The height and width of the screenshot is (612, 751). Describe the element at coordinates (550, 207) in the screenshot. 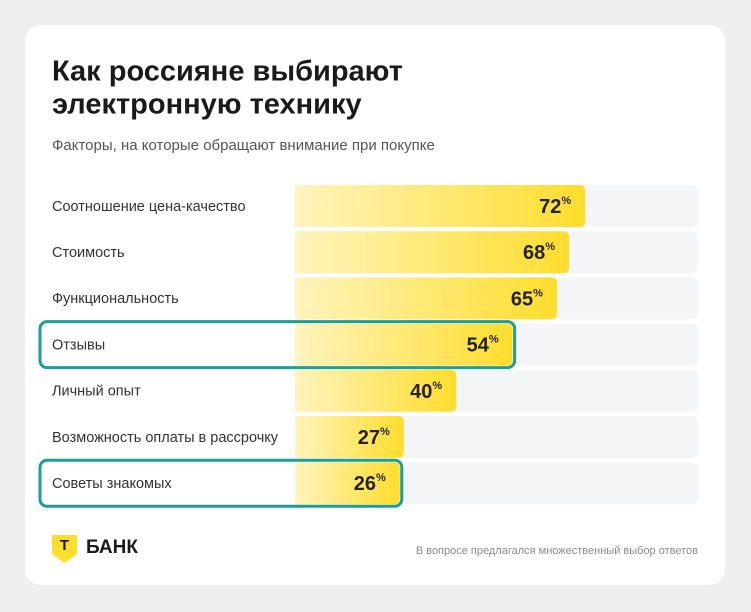

I see `value-number: 72` at that location.